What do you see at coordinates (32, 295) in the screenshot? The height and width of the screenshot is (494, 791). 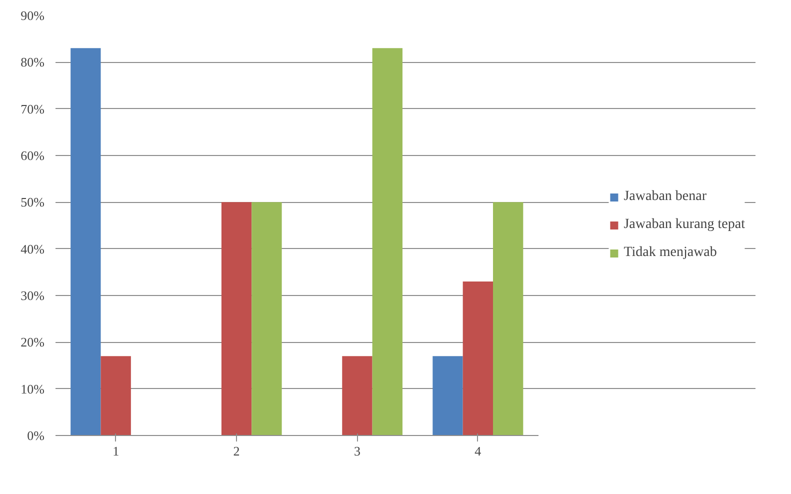 I see `y-tick-label: 30%` at bounding box center [32, 295].